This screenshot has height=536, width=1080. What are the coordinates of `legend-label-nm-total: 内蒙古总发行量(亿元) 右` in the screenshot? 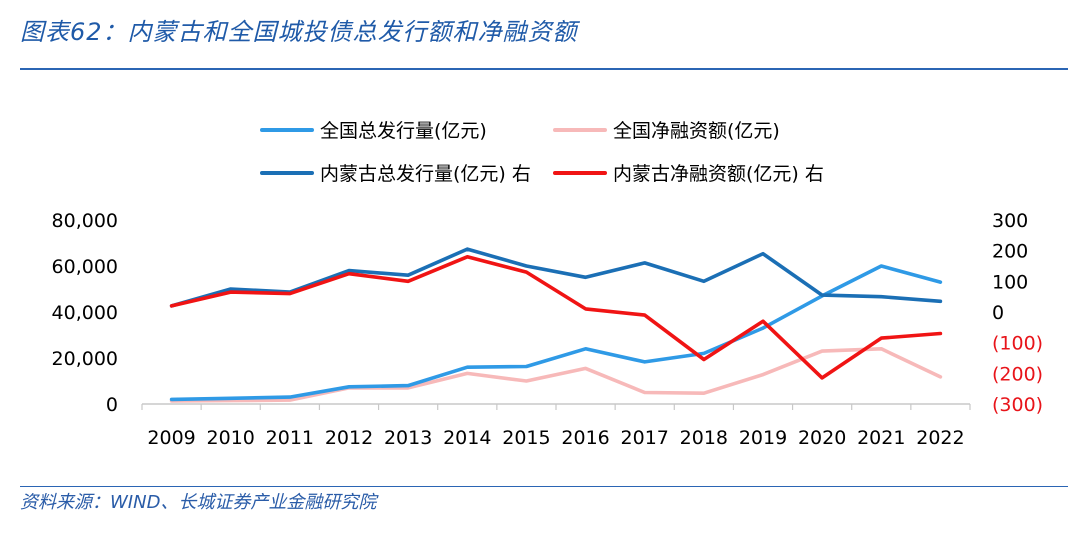 It's located at (425, 174).